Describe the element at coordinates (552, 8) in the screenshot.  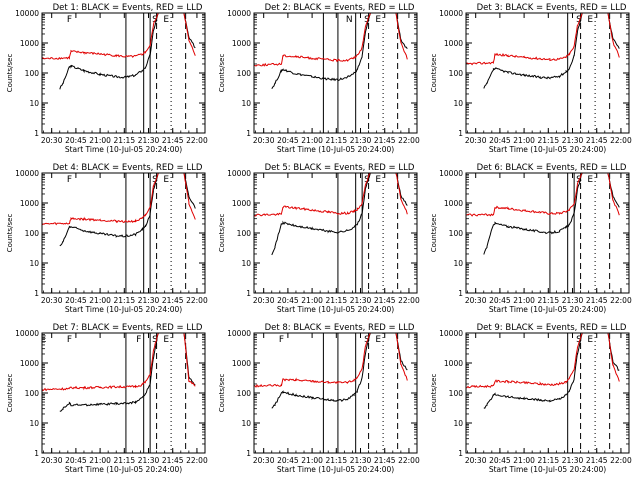
I see `panel-title: Det 3: BLACK = Events, RED = LLD` at that location.